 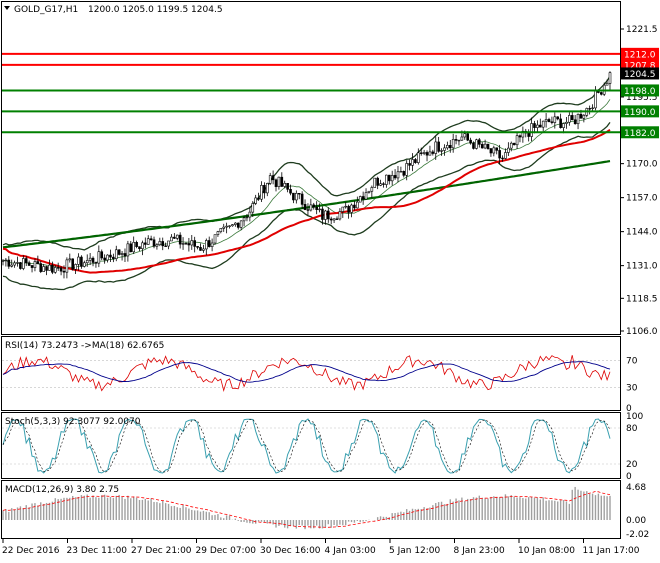 I want to click on rsi-pane, so click(x=311, y=374).